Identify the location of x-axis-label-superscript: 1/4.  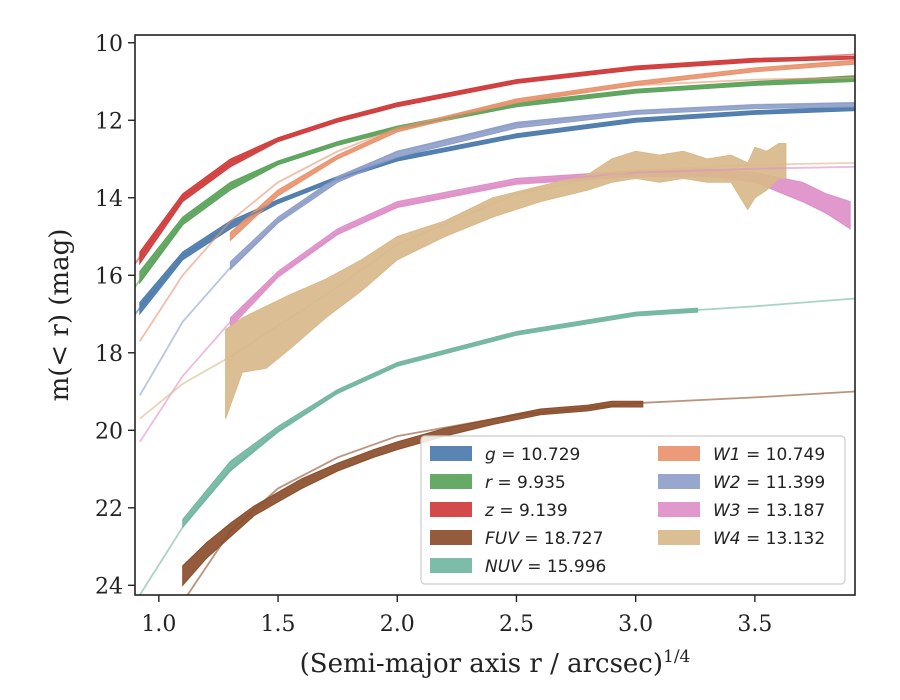
(676, 657).